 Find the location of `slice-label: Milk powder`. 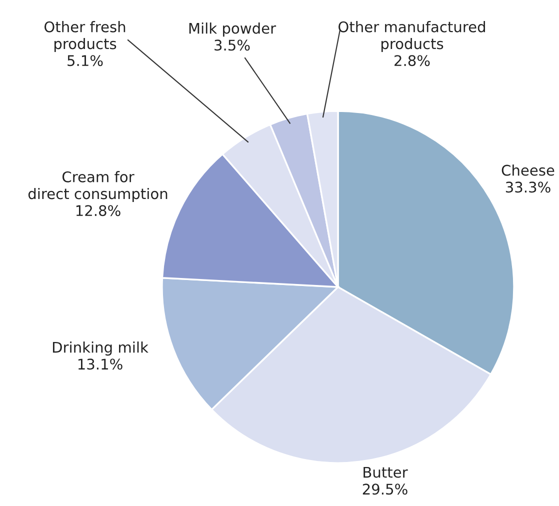

slice-label: Milk powder is located at coordinates (232, 29).